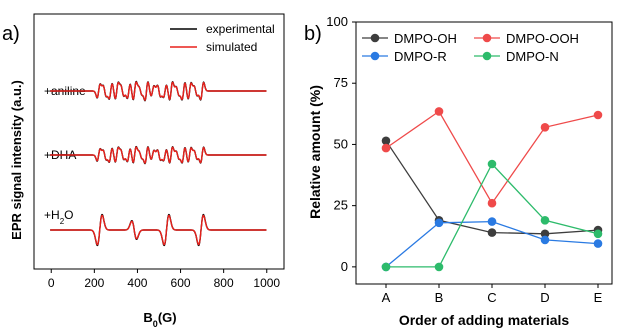 This screenshot has width=617, height=330. What do you see at coordinates (16, 160) in the screenshot?
I see `panel-a-y-axis-title: EPR signal intensity (a.u.)` at bounding box center [16, 160].